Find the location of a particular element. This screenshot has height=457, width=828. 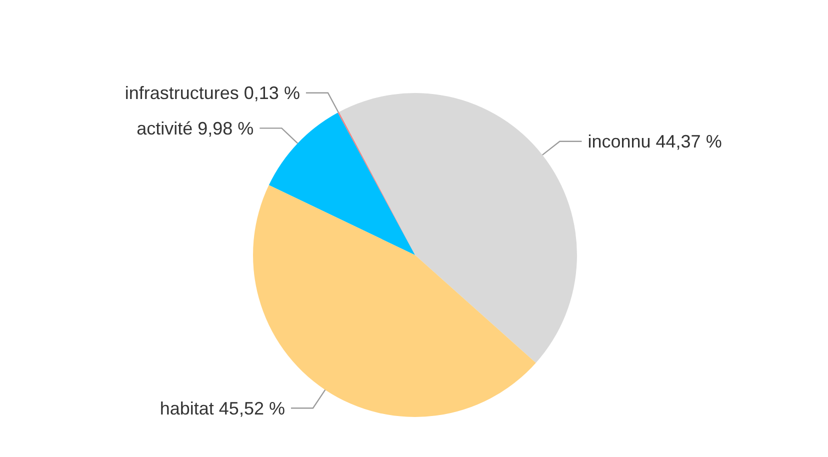

slice-label: activité 9,98 % is located at coordinates (195, 128).